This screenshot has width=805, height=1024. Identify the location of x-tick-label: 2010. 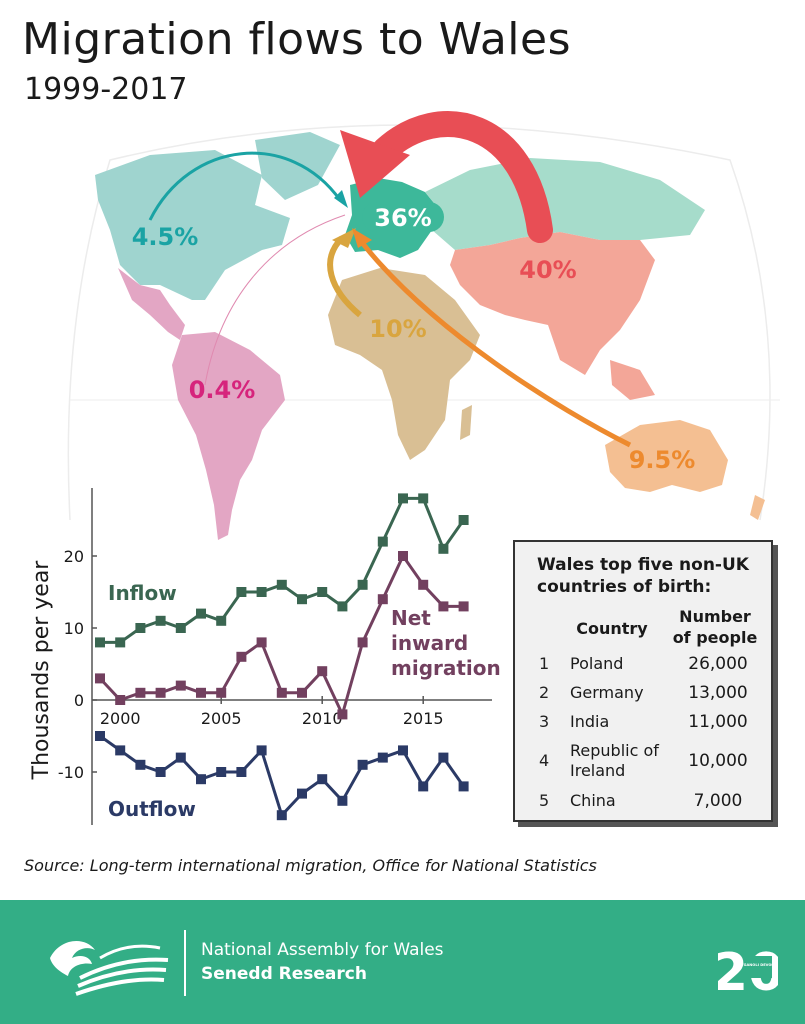
(322, 718).